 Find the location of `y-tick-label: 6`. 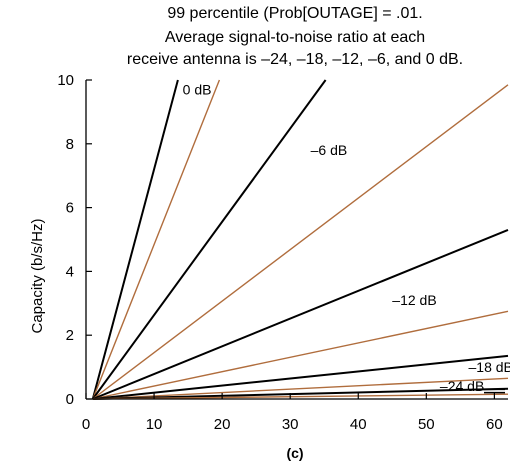

y-tick-label: 6 is located at coordinates (70, 208).